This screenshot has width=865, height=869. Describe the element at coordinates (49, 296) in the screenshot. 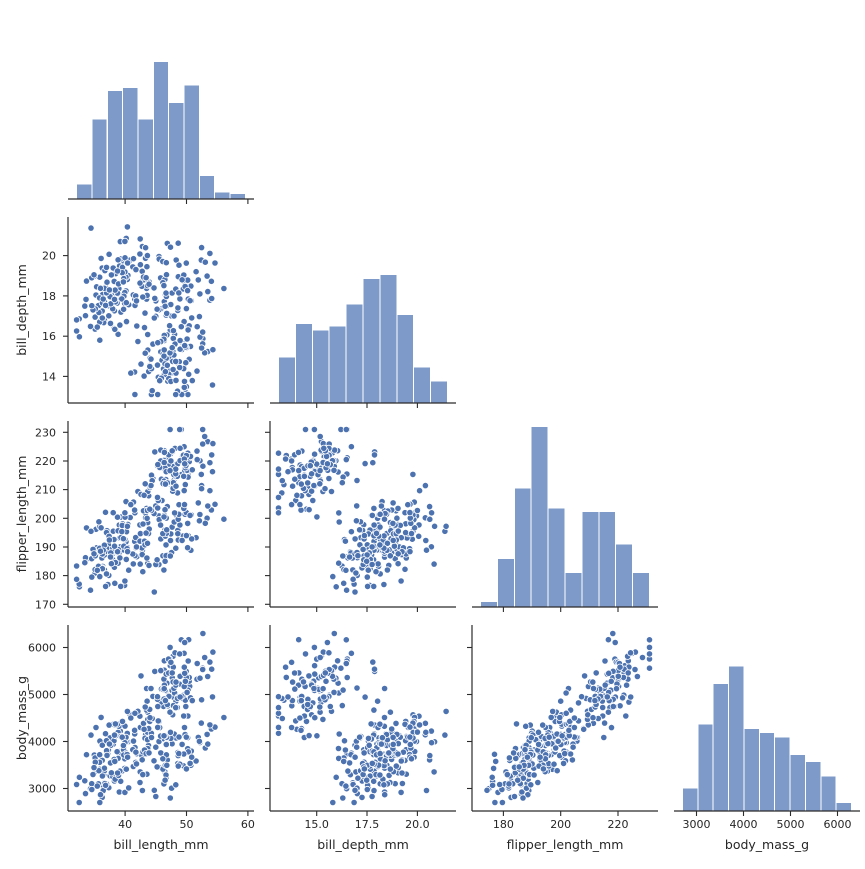

I see `y-tick-label: 18` at that location.